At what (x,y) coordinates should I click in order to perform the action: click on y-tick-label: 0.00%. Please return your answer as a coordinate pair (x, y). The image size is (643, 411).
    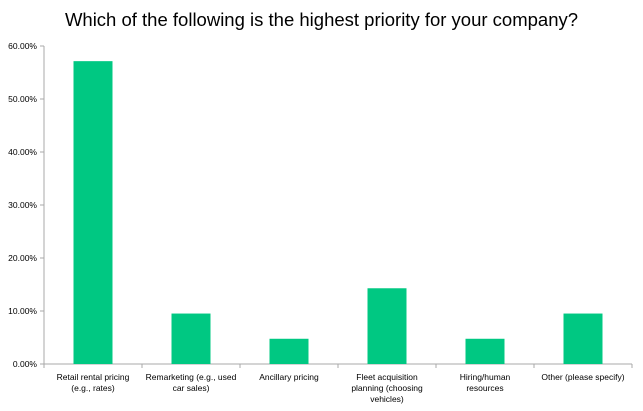
    Looking at the image, I should click on (25, 364).